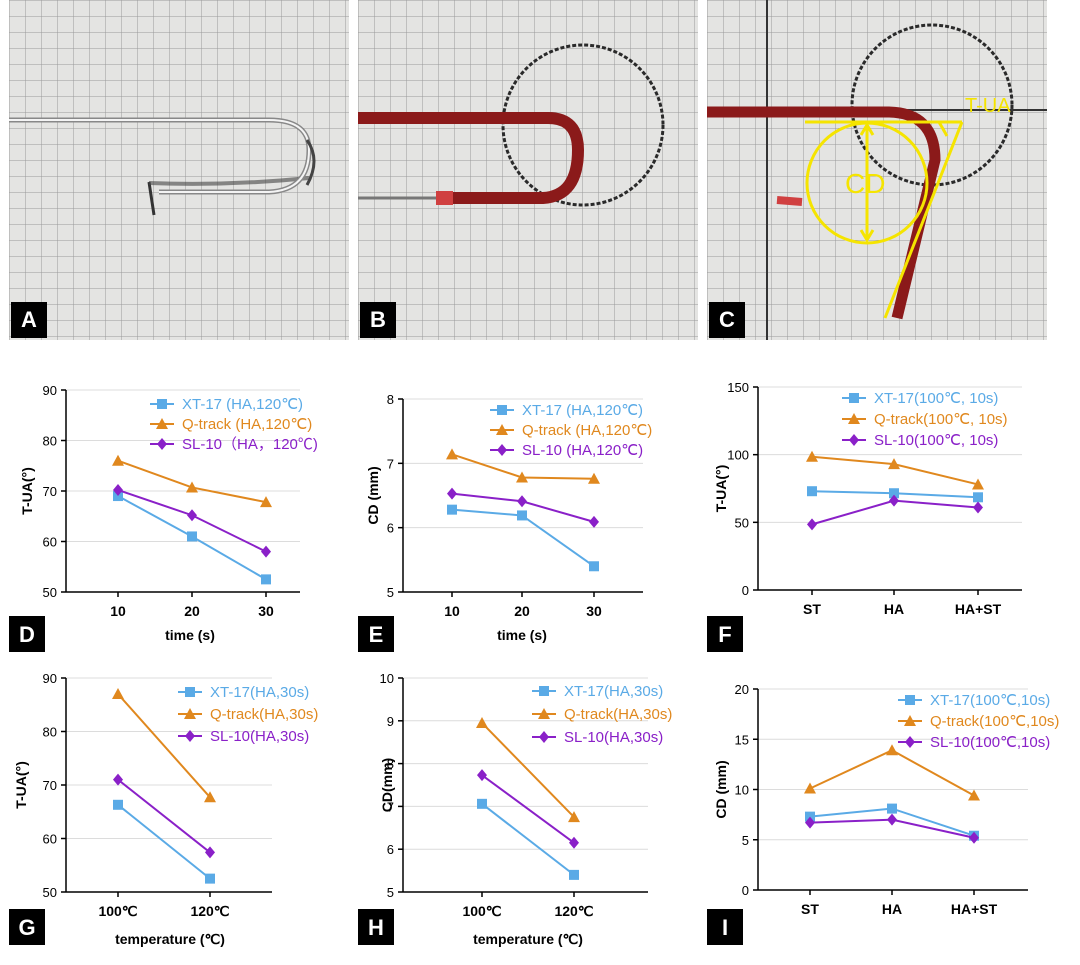  I want to click on legend-label: SL-10(100℃, 10s), so click(936, 440).